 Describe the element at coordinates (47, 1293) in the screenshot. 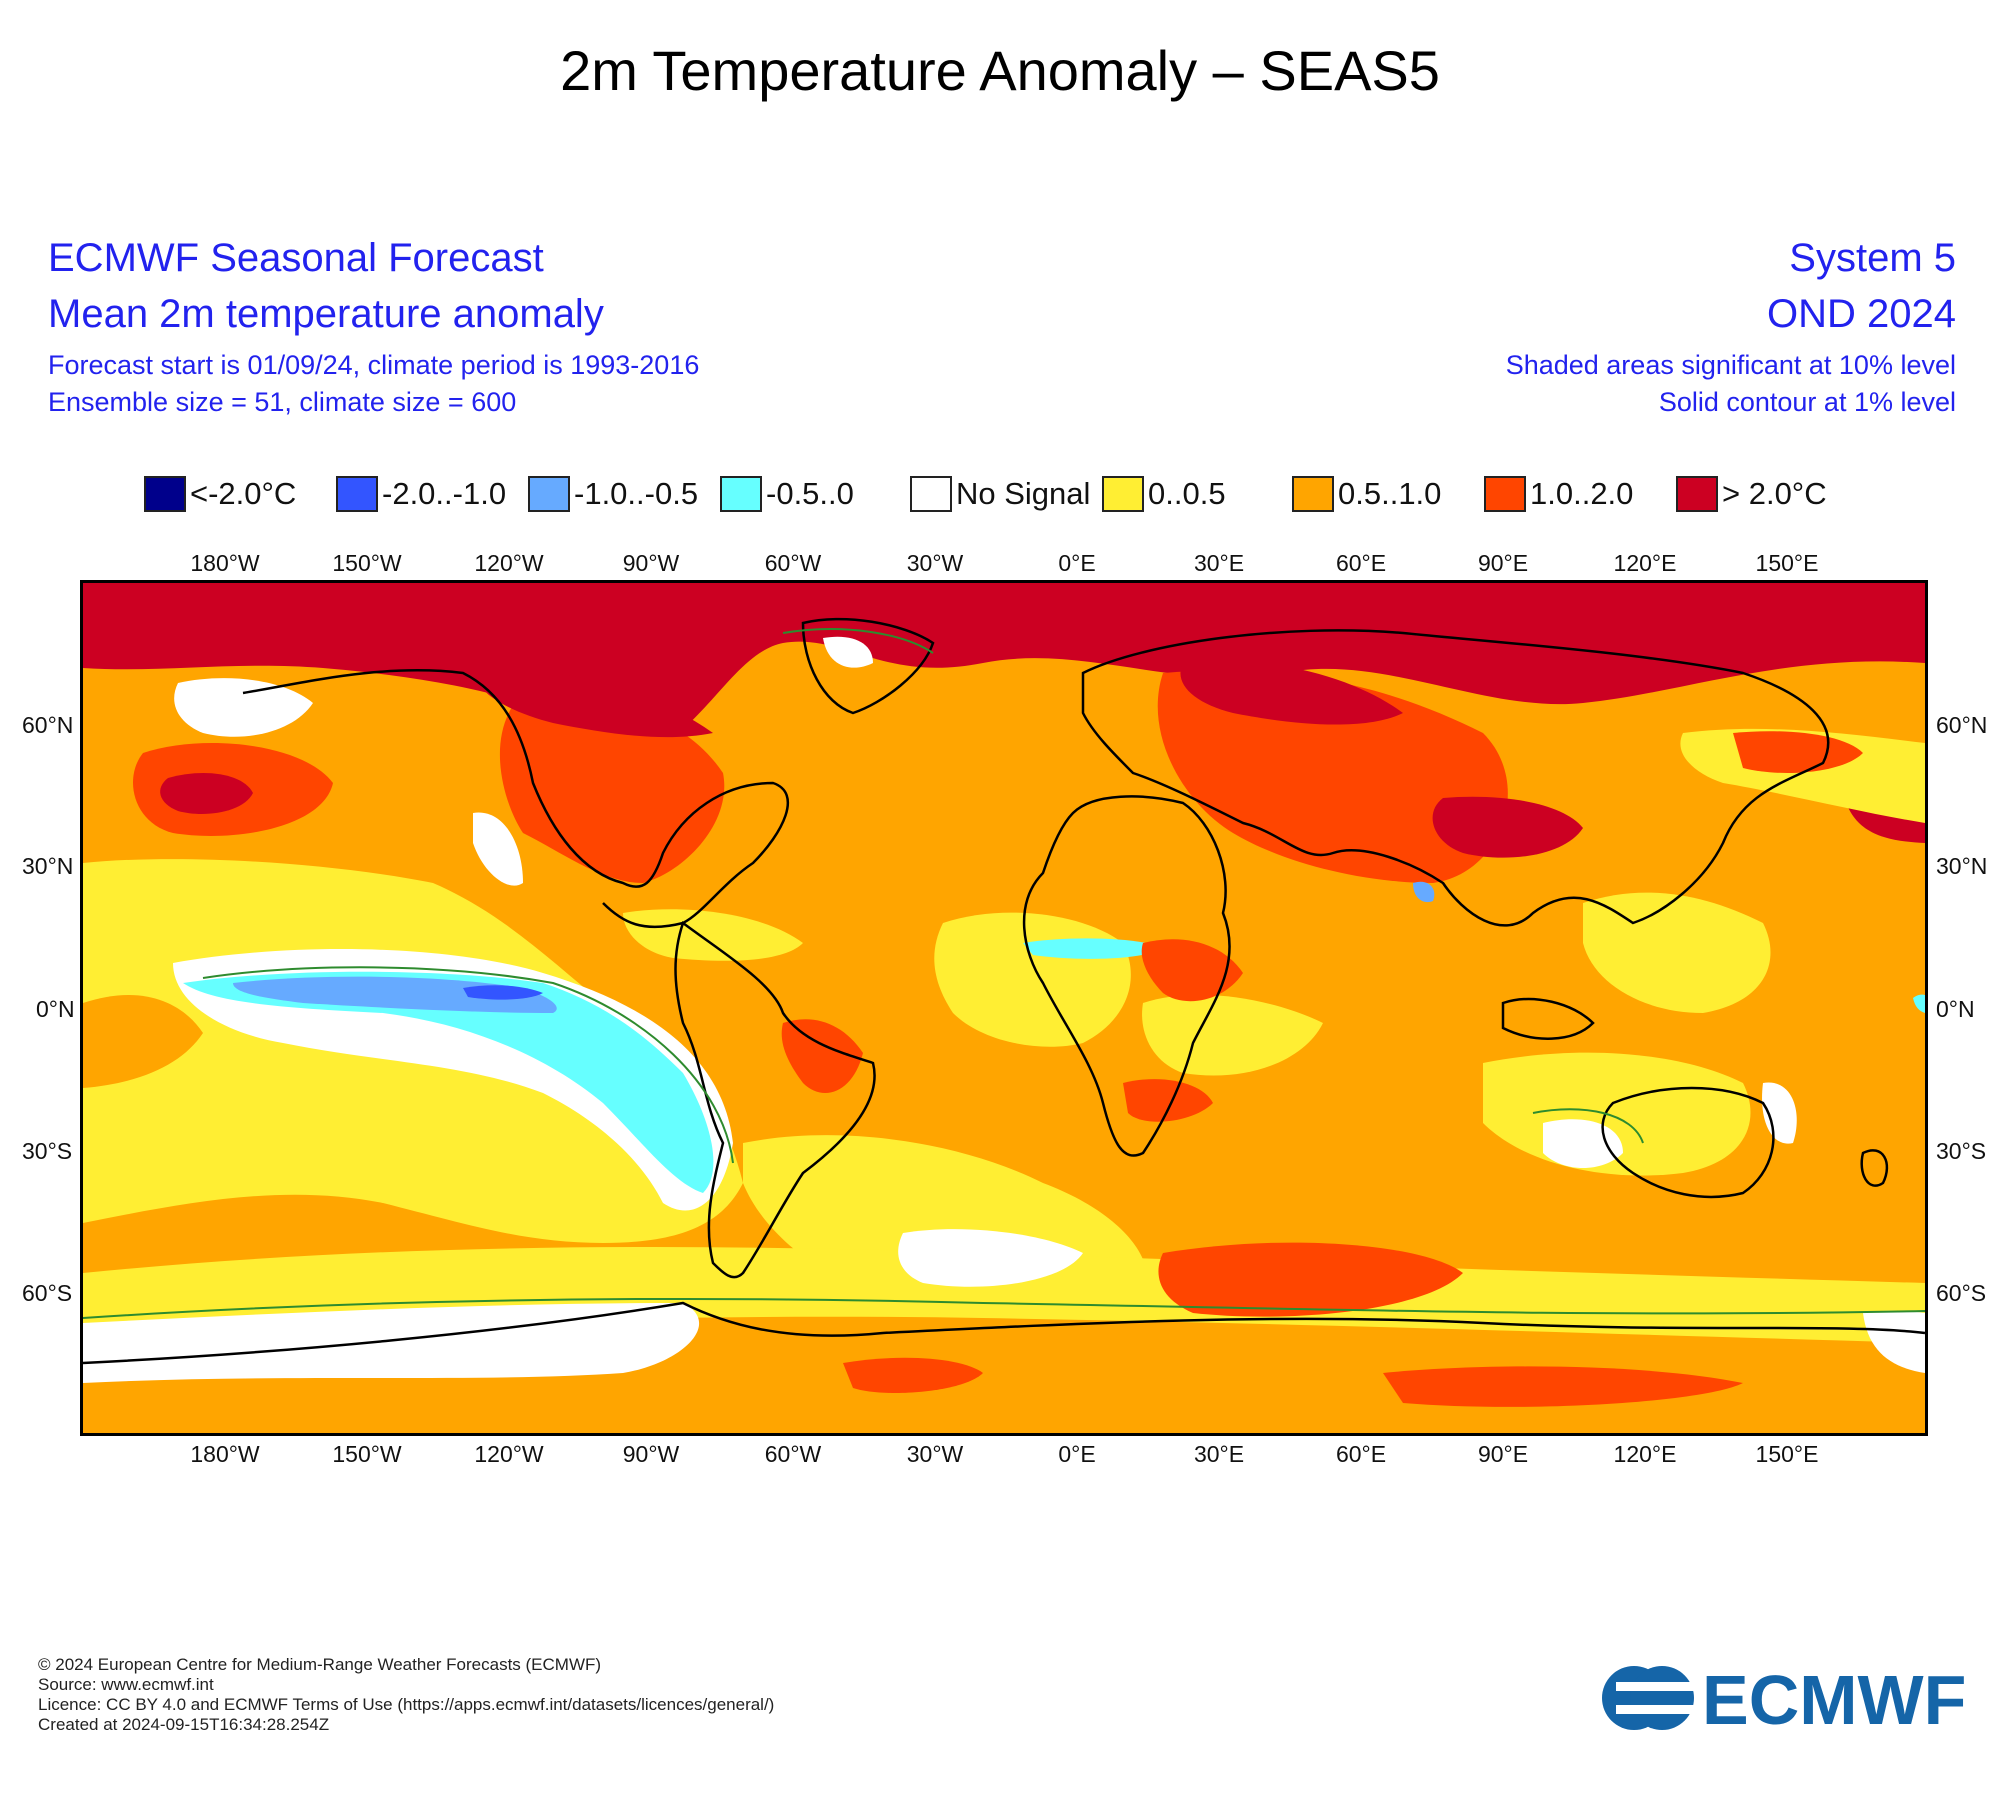

I see `lat-label-left: 60°S` at that location.